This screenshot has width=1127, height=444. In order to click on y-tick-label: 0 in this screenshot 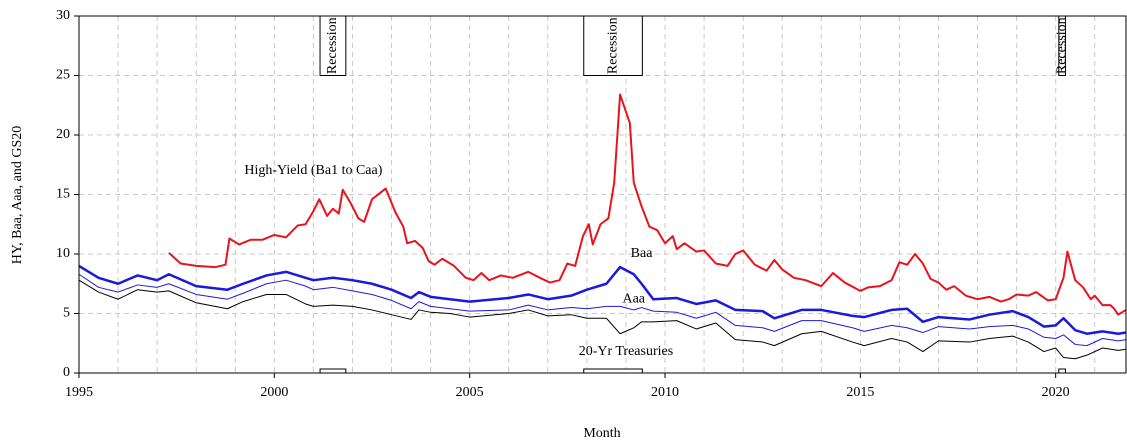, I will do `click(66, 372)`.